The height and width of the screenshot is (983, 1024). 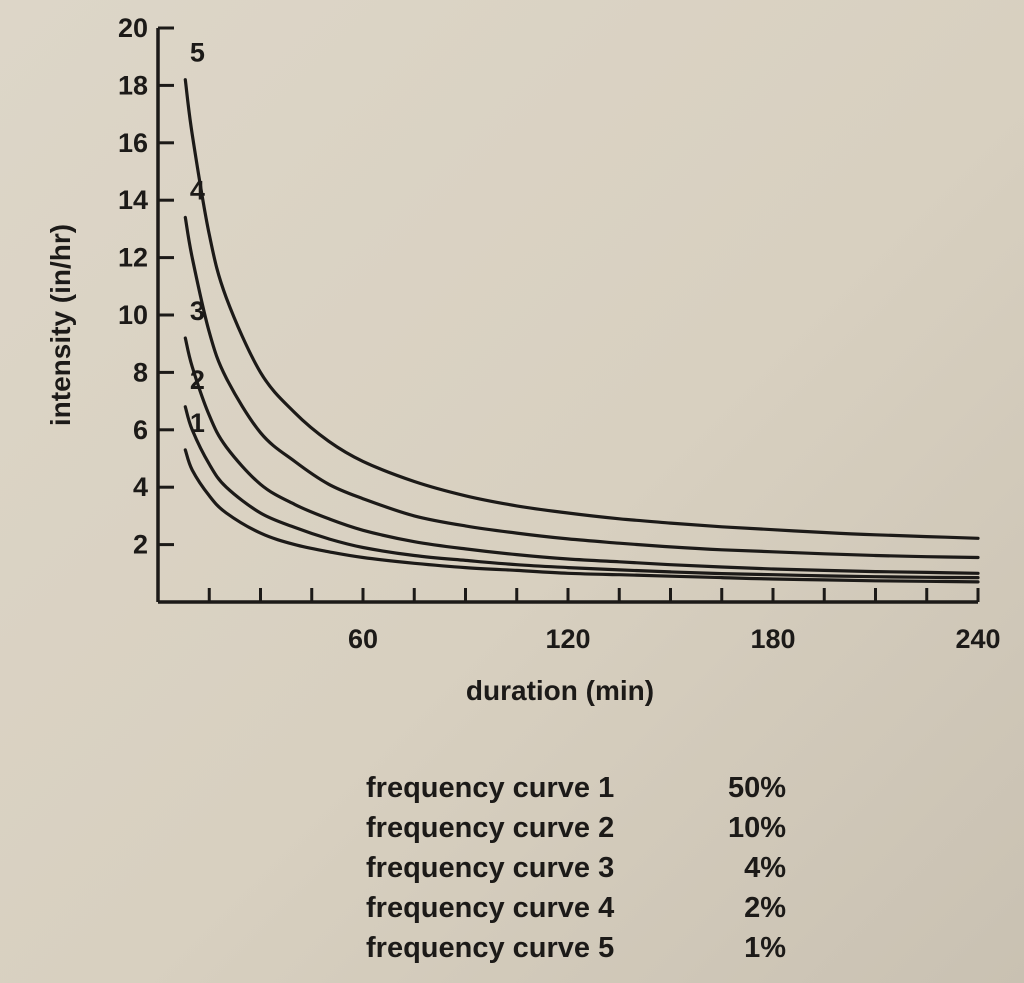 What do you see at coordinates (197, 423) in the screenshot?
I see `curve-label-1: 1` at bounding box center [197, 423].